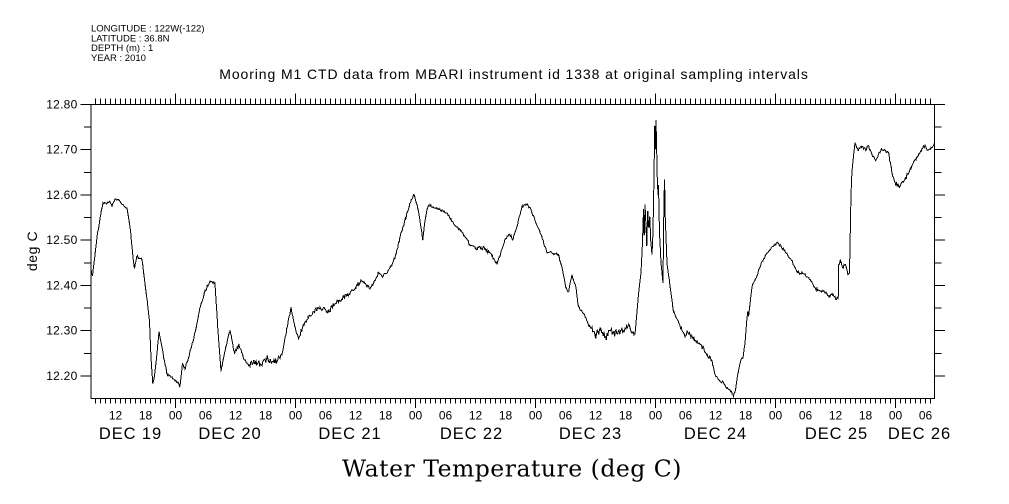  What do you see at coordinates (349, 434) in the screenshot?
I see `x-day-label: DEC 21` at bounding box center [349, 434].